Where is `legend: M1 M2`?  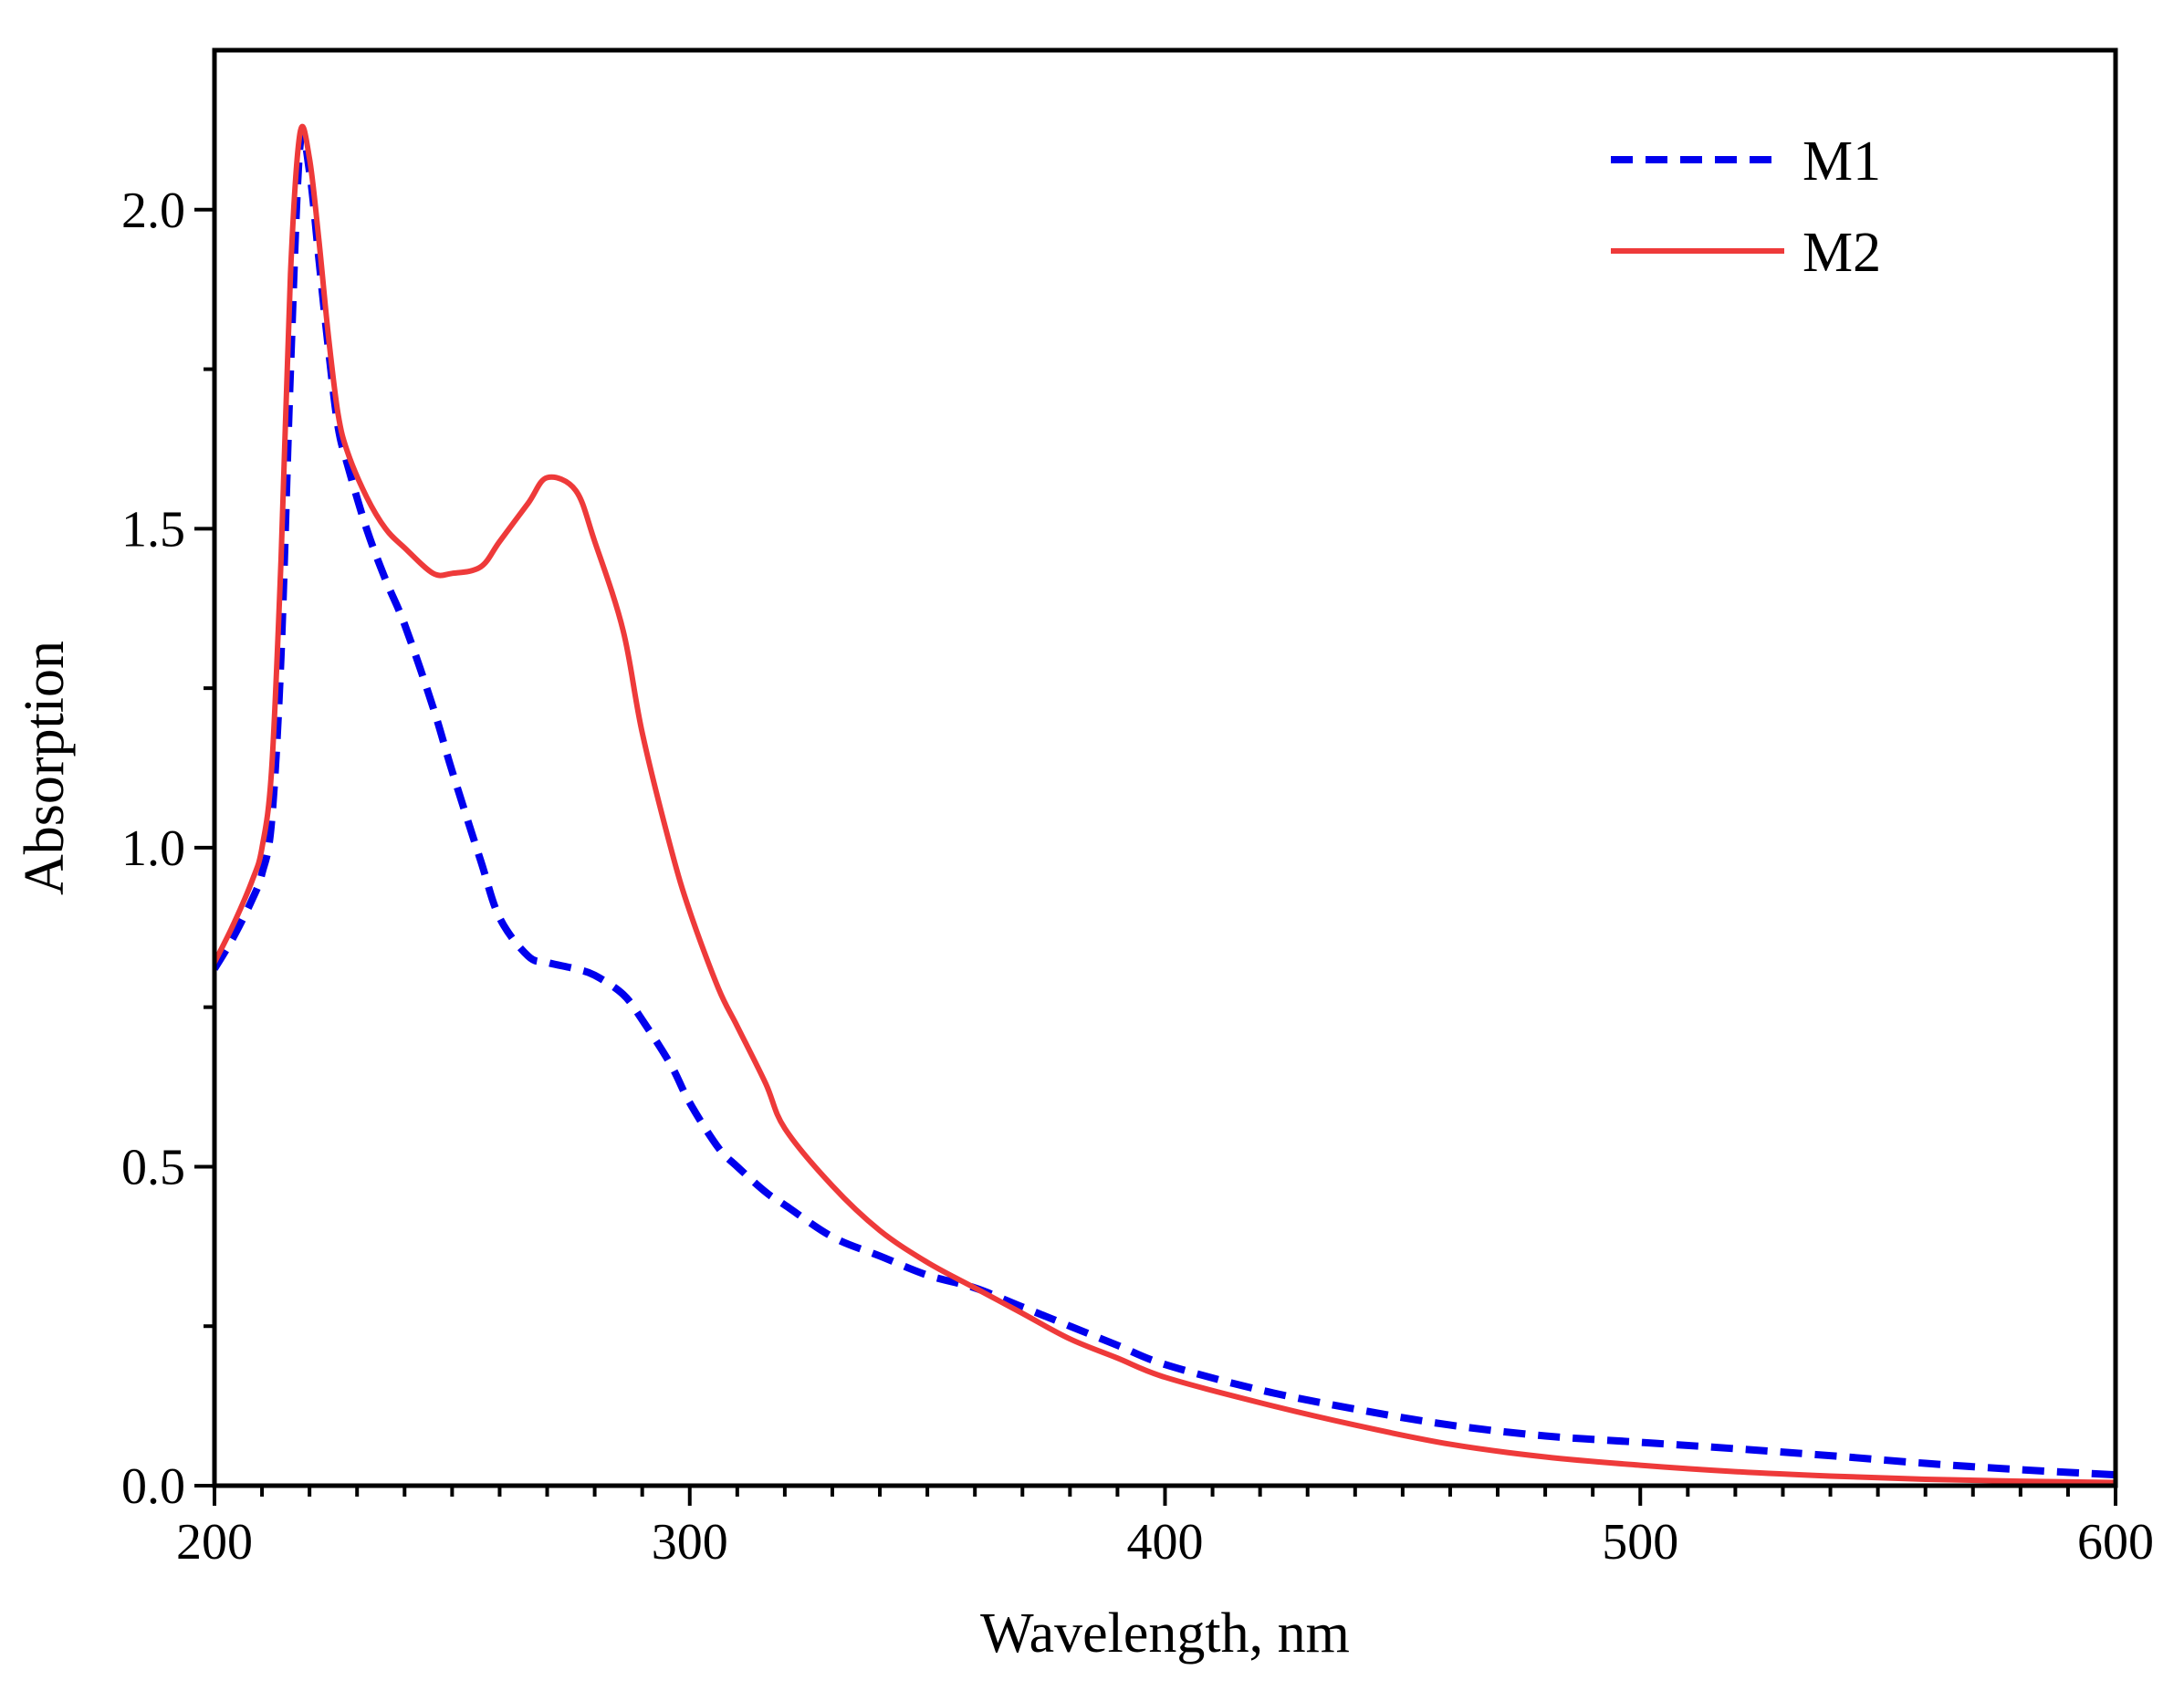
legend: M1 M2 is located at coordinates (1746, 207).